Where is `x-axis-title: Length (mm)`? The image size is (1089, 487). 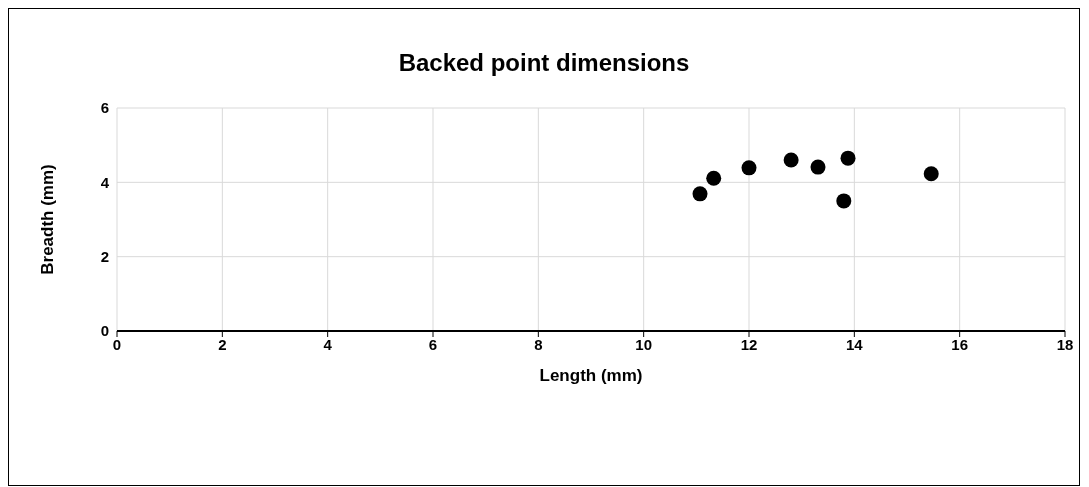
x-axis-title: Length (mm) is located at coordinates (591, 375).